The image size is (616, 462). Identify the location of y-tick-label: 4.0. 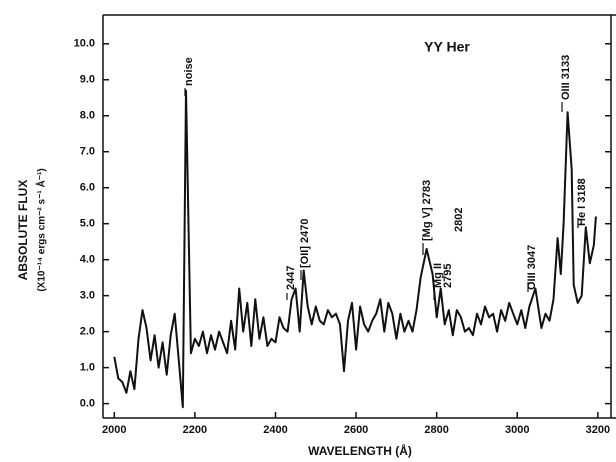
(87, 260).